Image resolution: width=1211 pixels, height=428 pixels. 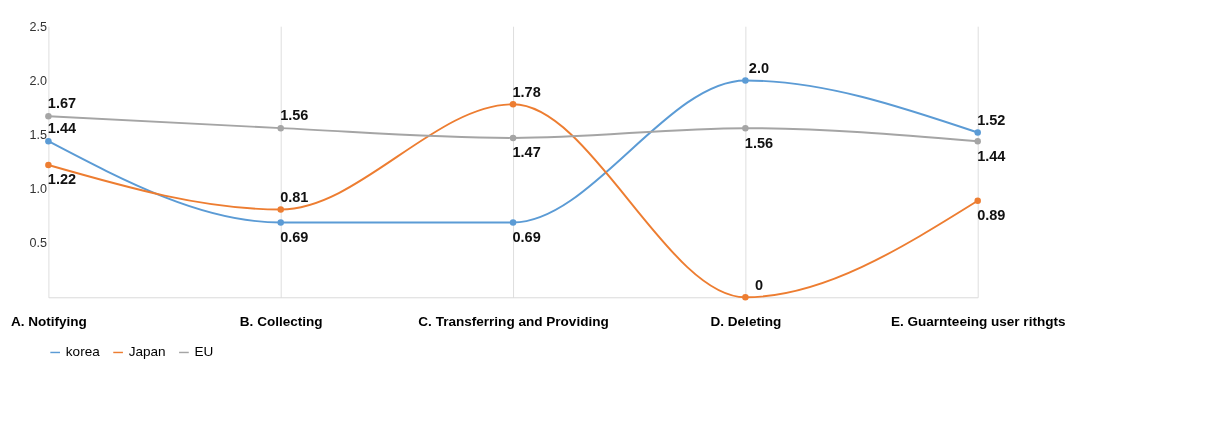 What do you see at coordinates (38, 135) in the screenshot?
I see `y-tick-label: 1.5` at bounding box center [38, 135].